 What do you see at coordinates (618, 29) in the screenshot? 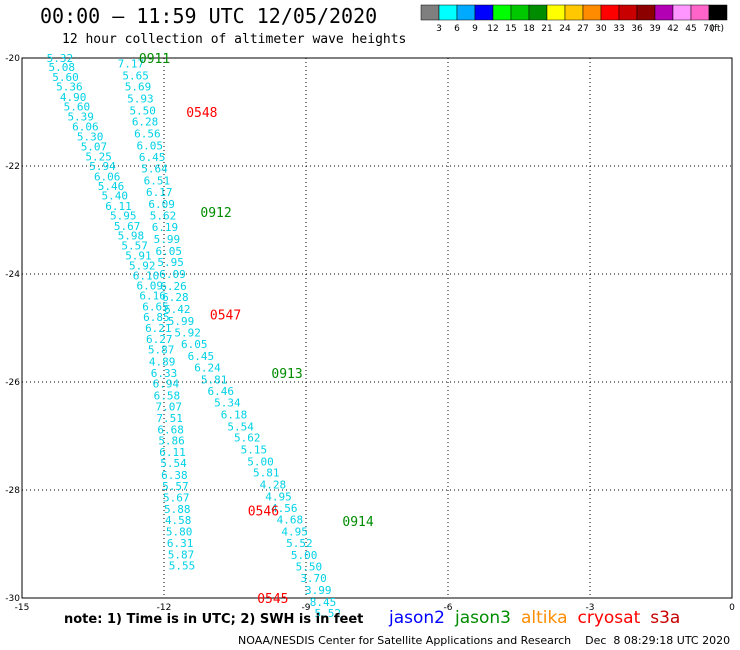
I see `colorbar-label: 33` at bounding box center [618, 29].